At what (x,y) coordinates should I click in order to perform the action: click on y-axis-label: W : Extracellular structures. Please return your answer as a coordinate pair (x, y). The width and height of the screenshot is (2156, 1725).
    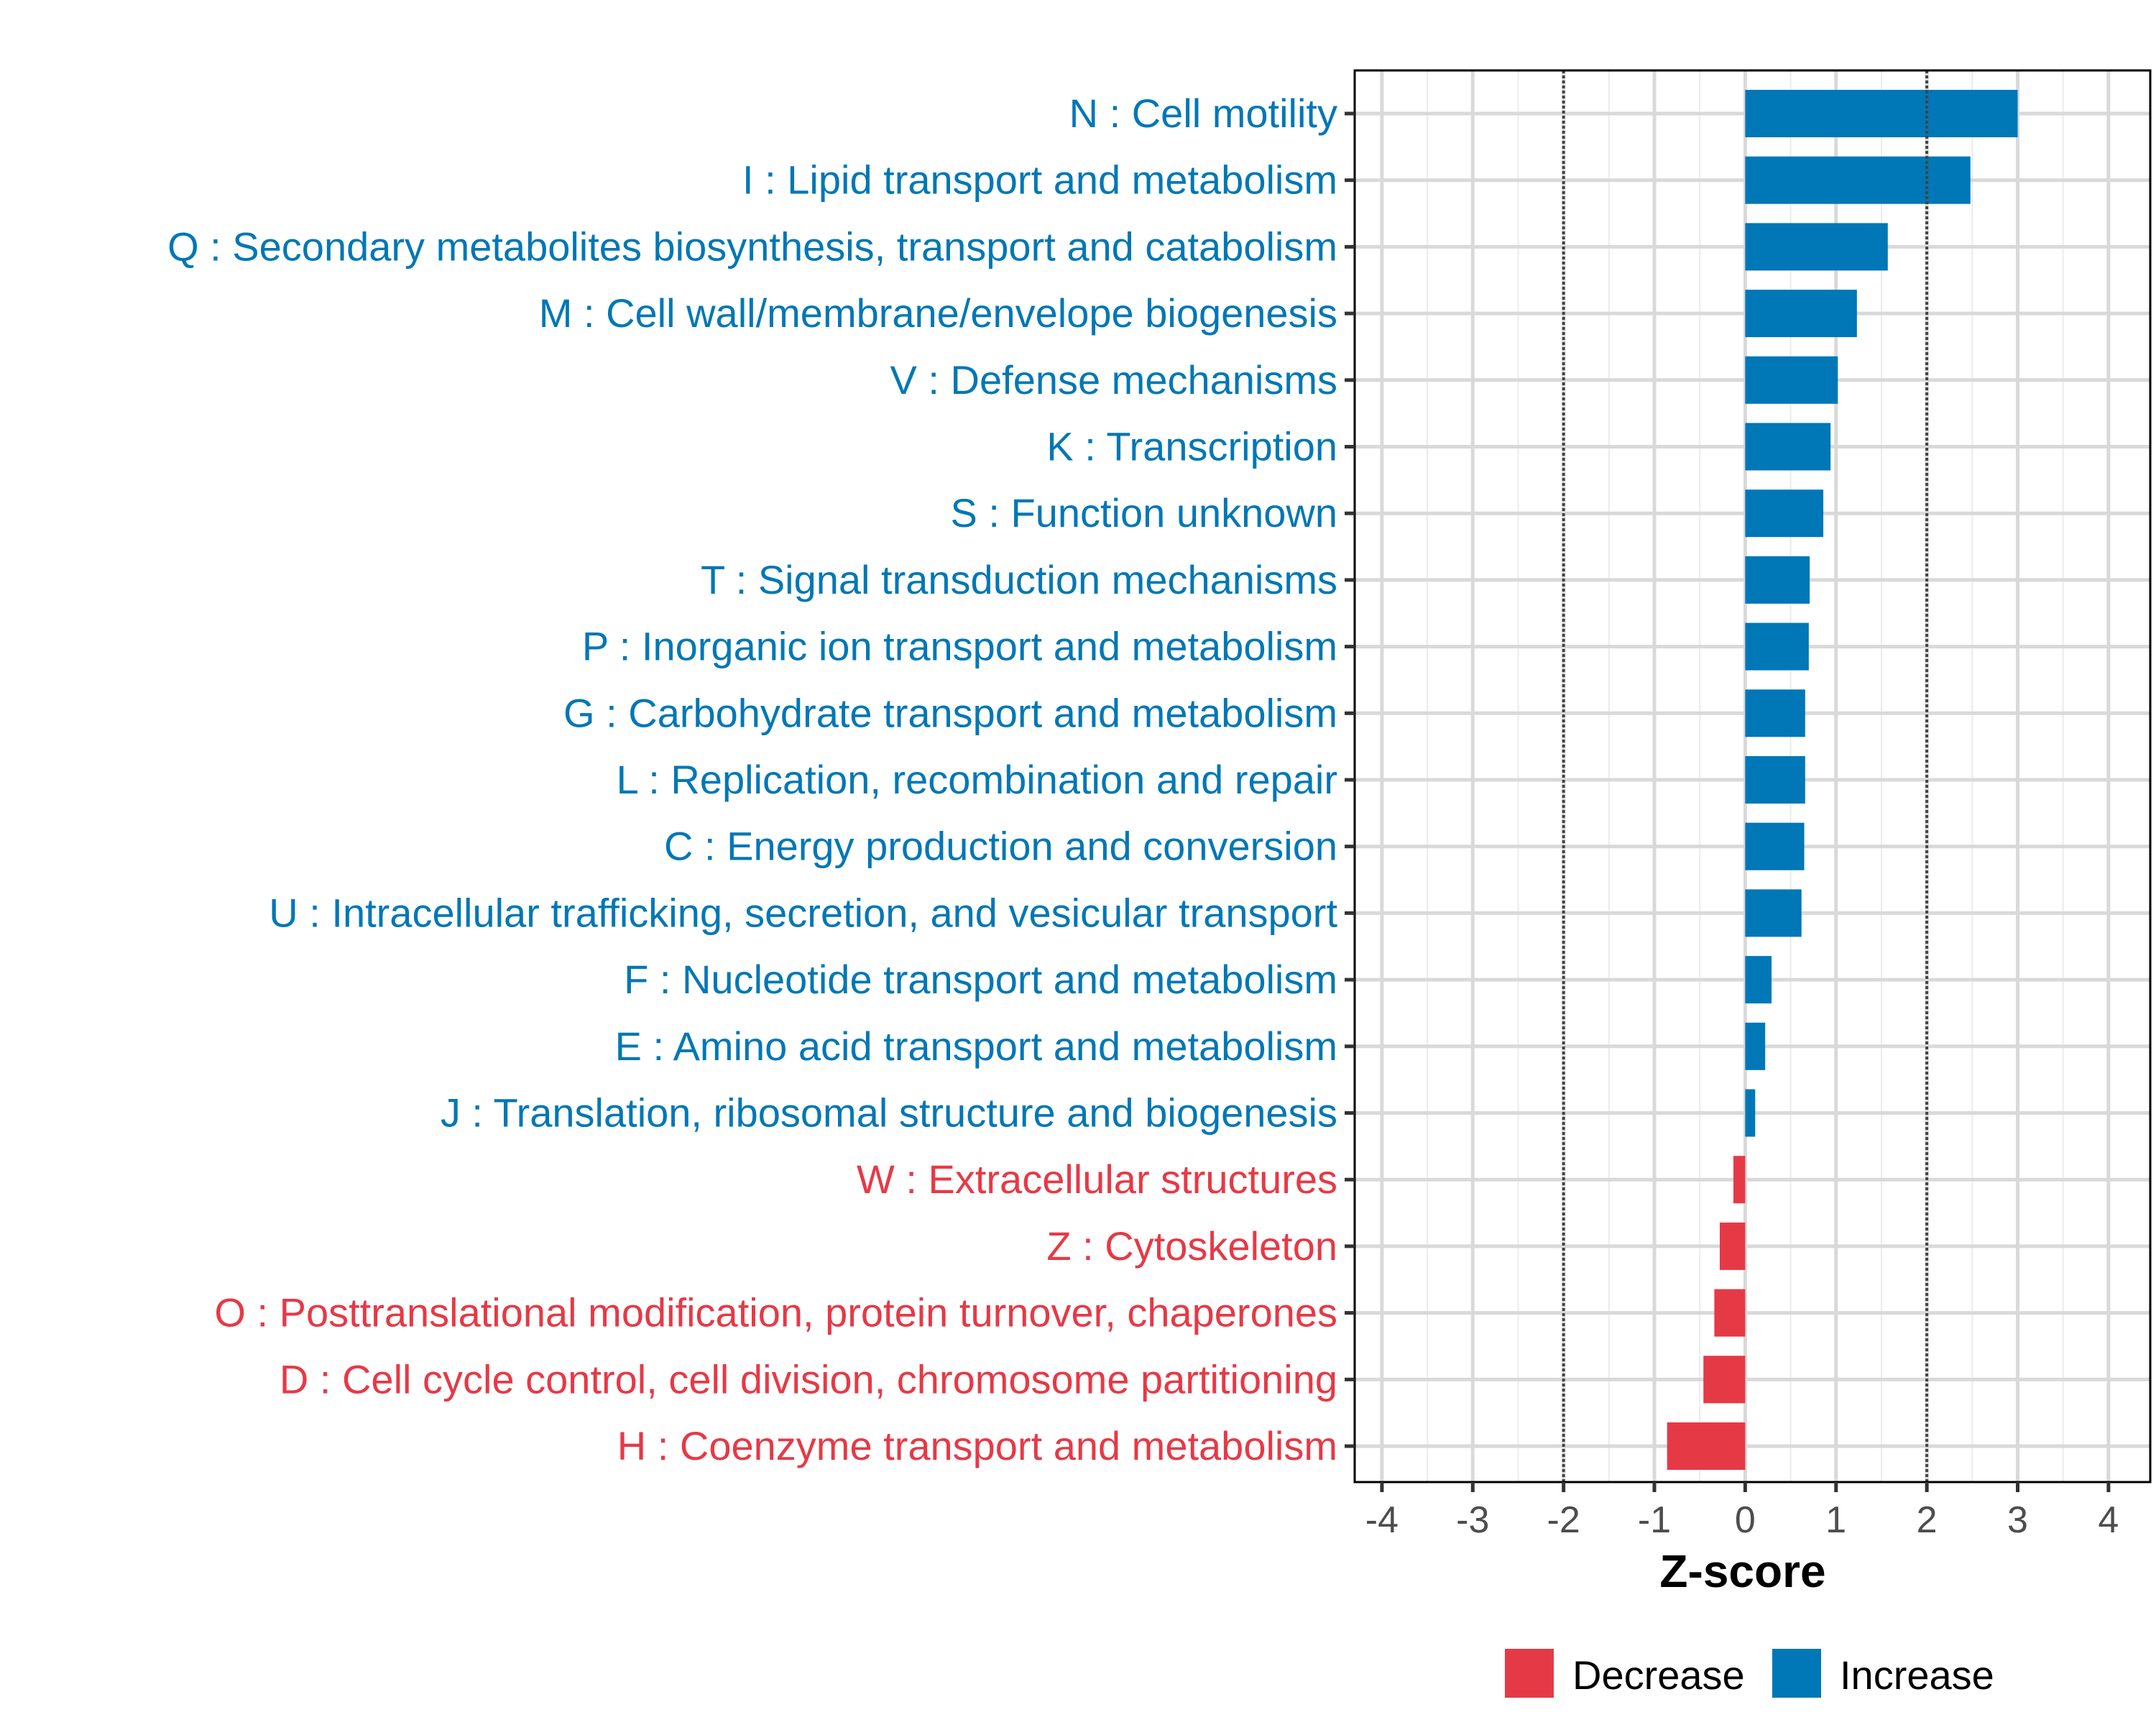
    Looking at the image, I should click on (1097, 1179).